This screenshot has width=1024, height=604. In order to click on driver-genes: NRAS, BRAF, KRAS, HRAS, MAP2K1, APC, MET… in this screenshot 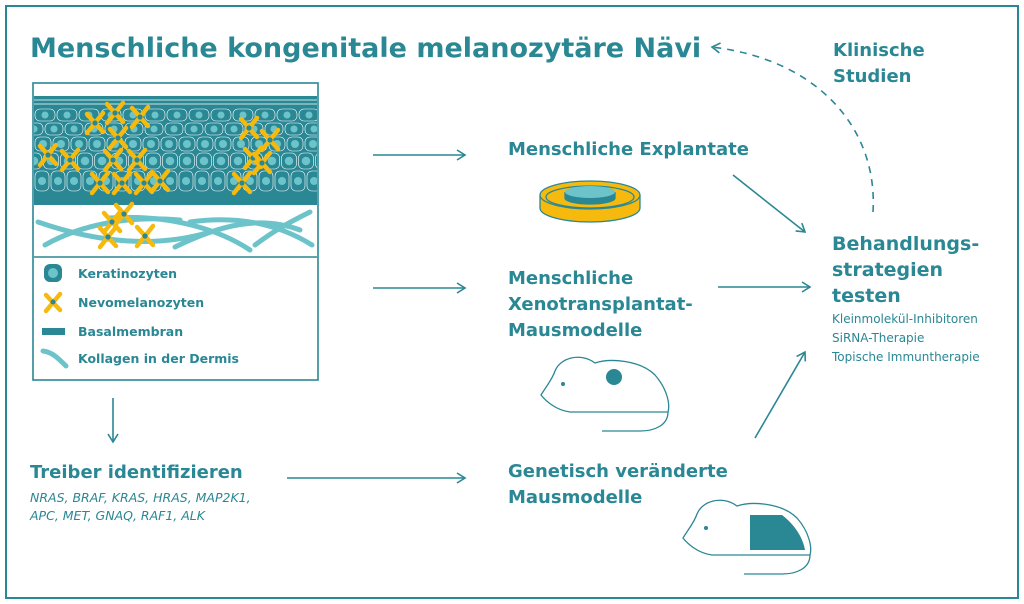, I will do `click(140, 506)`.